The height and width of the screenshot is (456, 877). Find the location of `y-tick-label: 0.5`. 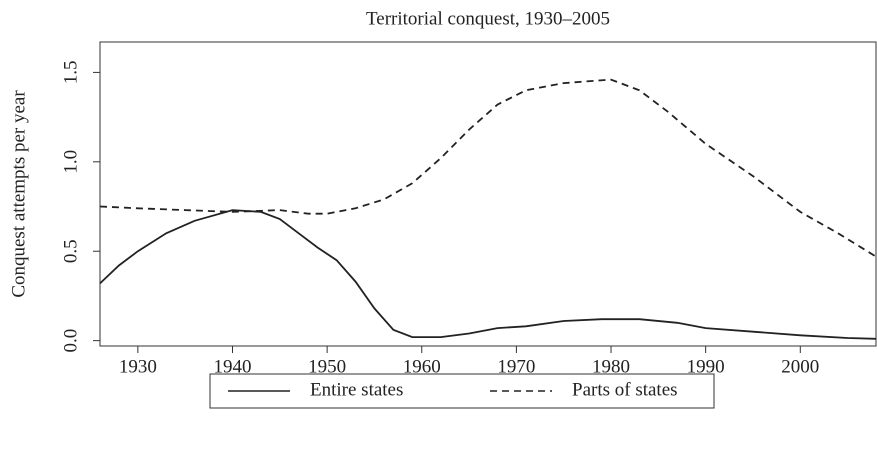

y-tick-label: 0.5 is located at coordinates (70, 251).